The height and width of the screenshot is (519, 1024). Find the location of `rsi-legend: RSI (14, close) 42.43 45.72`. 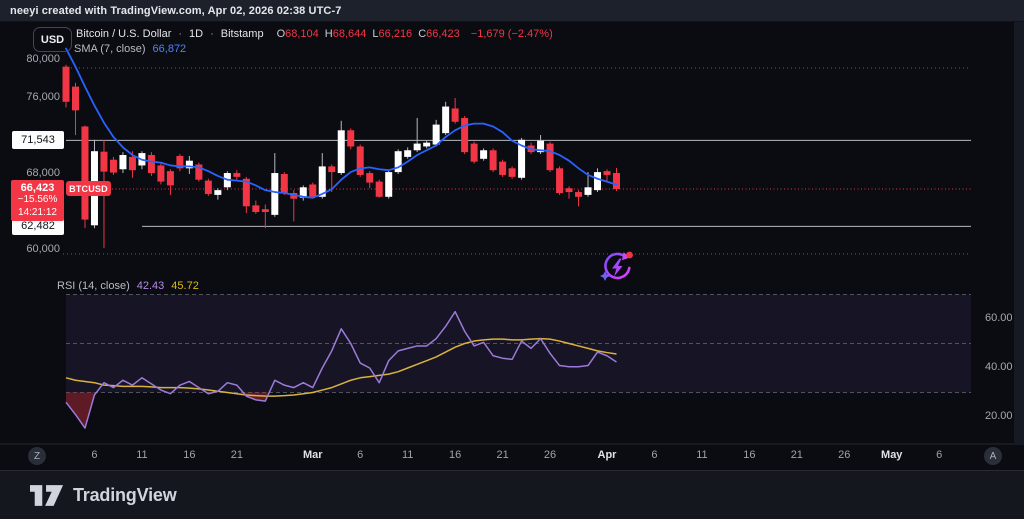

rsi-legend: RSI (14, close) 42.43 45.72 is located at coordinates (128, 286).